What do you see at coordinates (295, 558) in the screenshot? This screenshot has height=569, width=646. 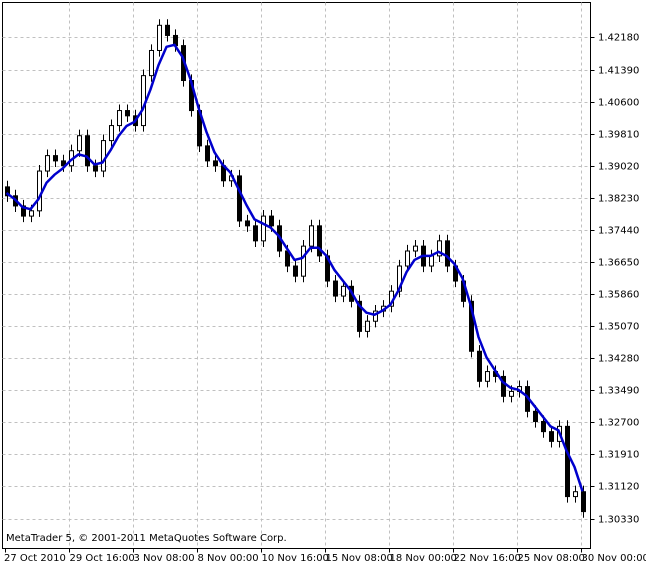 I see `x-tick-label: 10 Nov 16:00` at bounding box center [295, 558].